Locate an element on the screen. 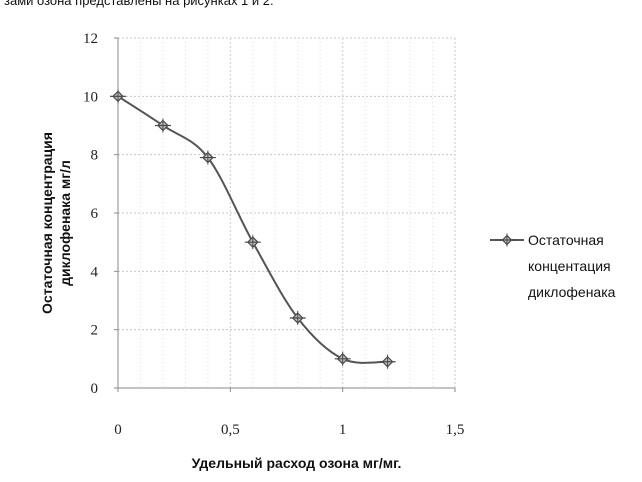 The image size is (642, 482). y-axis-label: Остаточная концентрация диклофенака мг/л is located at coordinates (56, 223).